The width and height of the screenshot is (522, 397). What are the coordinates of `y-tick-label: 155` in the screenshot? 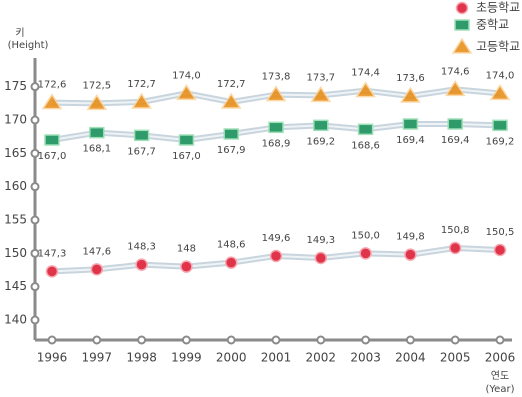 It's located at (15, 220).